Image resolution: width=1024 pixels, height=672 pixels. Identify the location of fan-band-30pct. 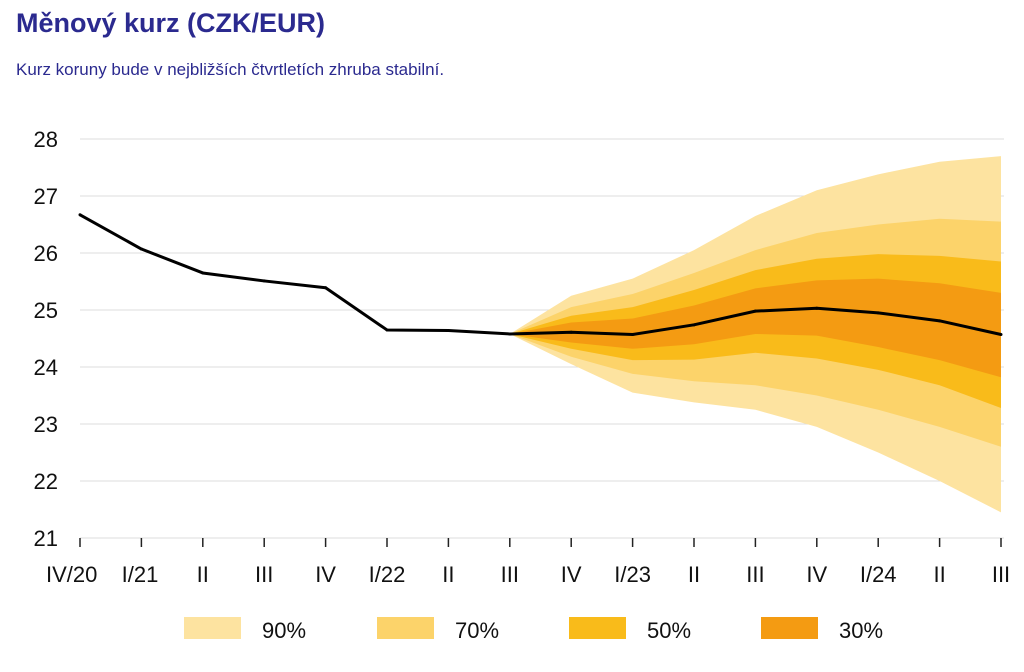
(755, 328).